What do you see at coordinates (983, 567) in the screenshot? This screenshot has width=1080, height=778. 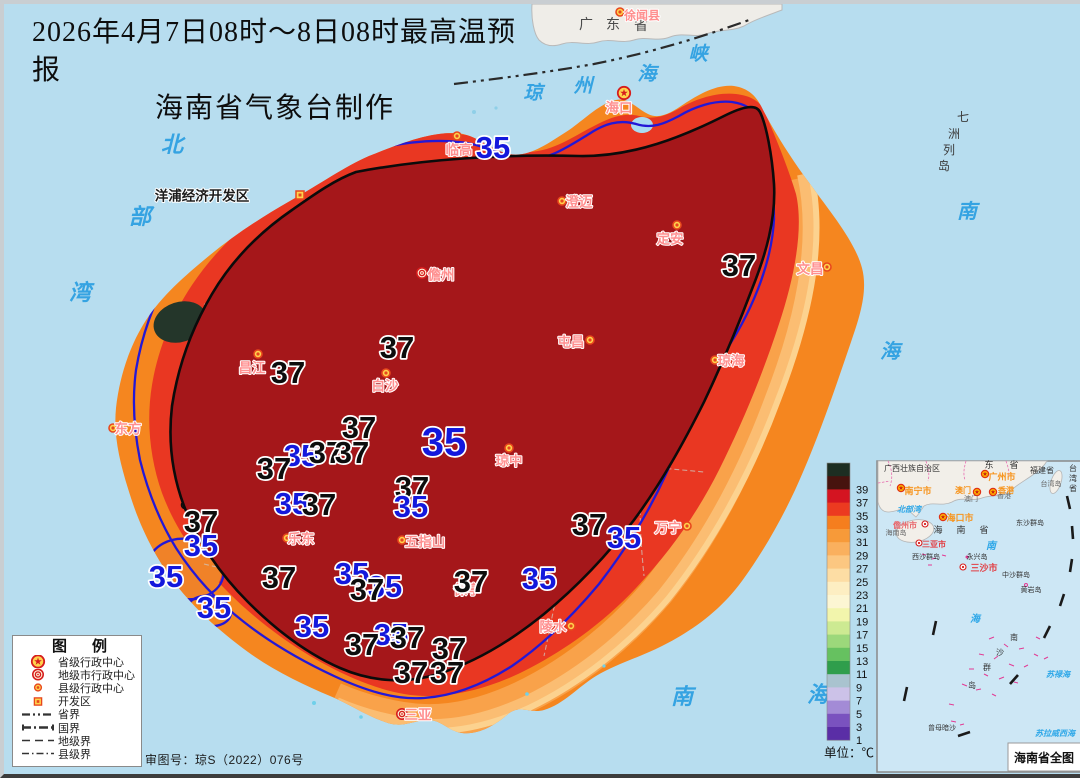 I see `inset-city-label: 三沙市` at bounding box center [983, 567].